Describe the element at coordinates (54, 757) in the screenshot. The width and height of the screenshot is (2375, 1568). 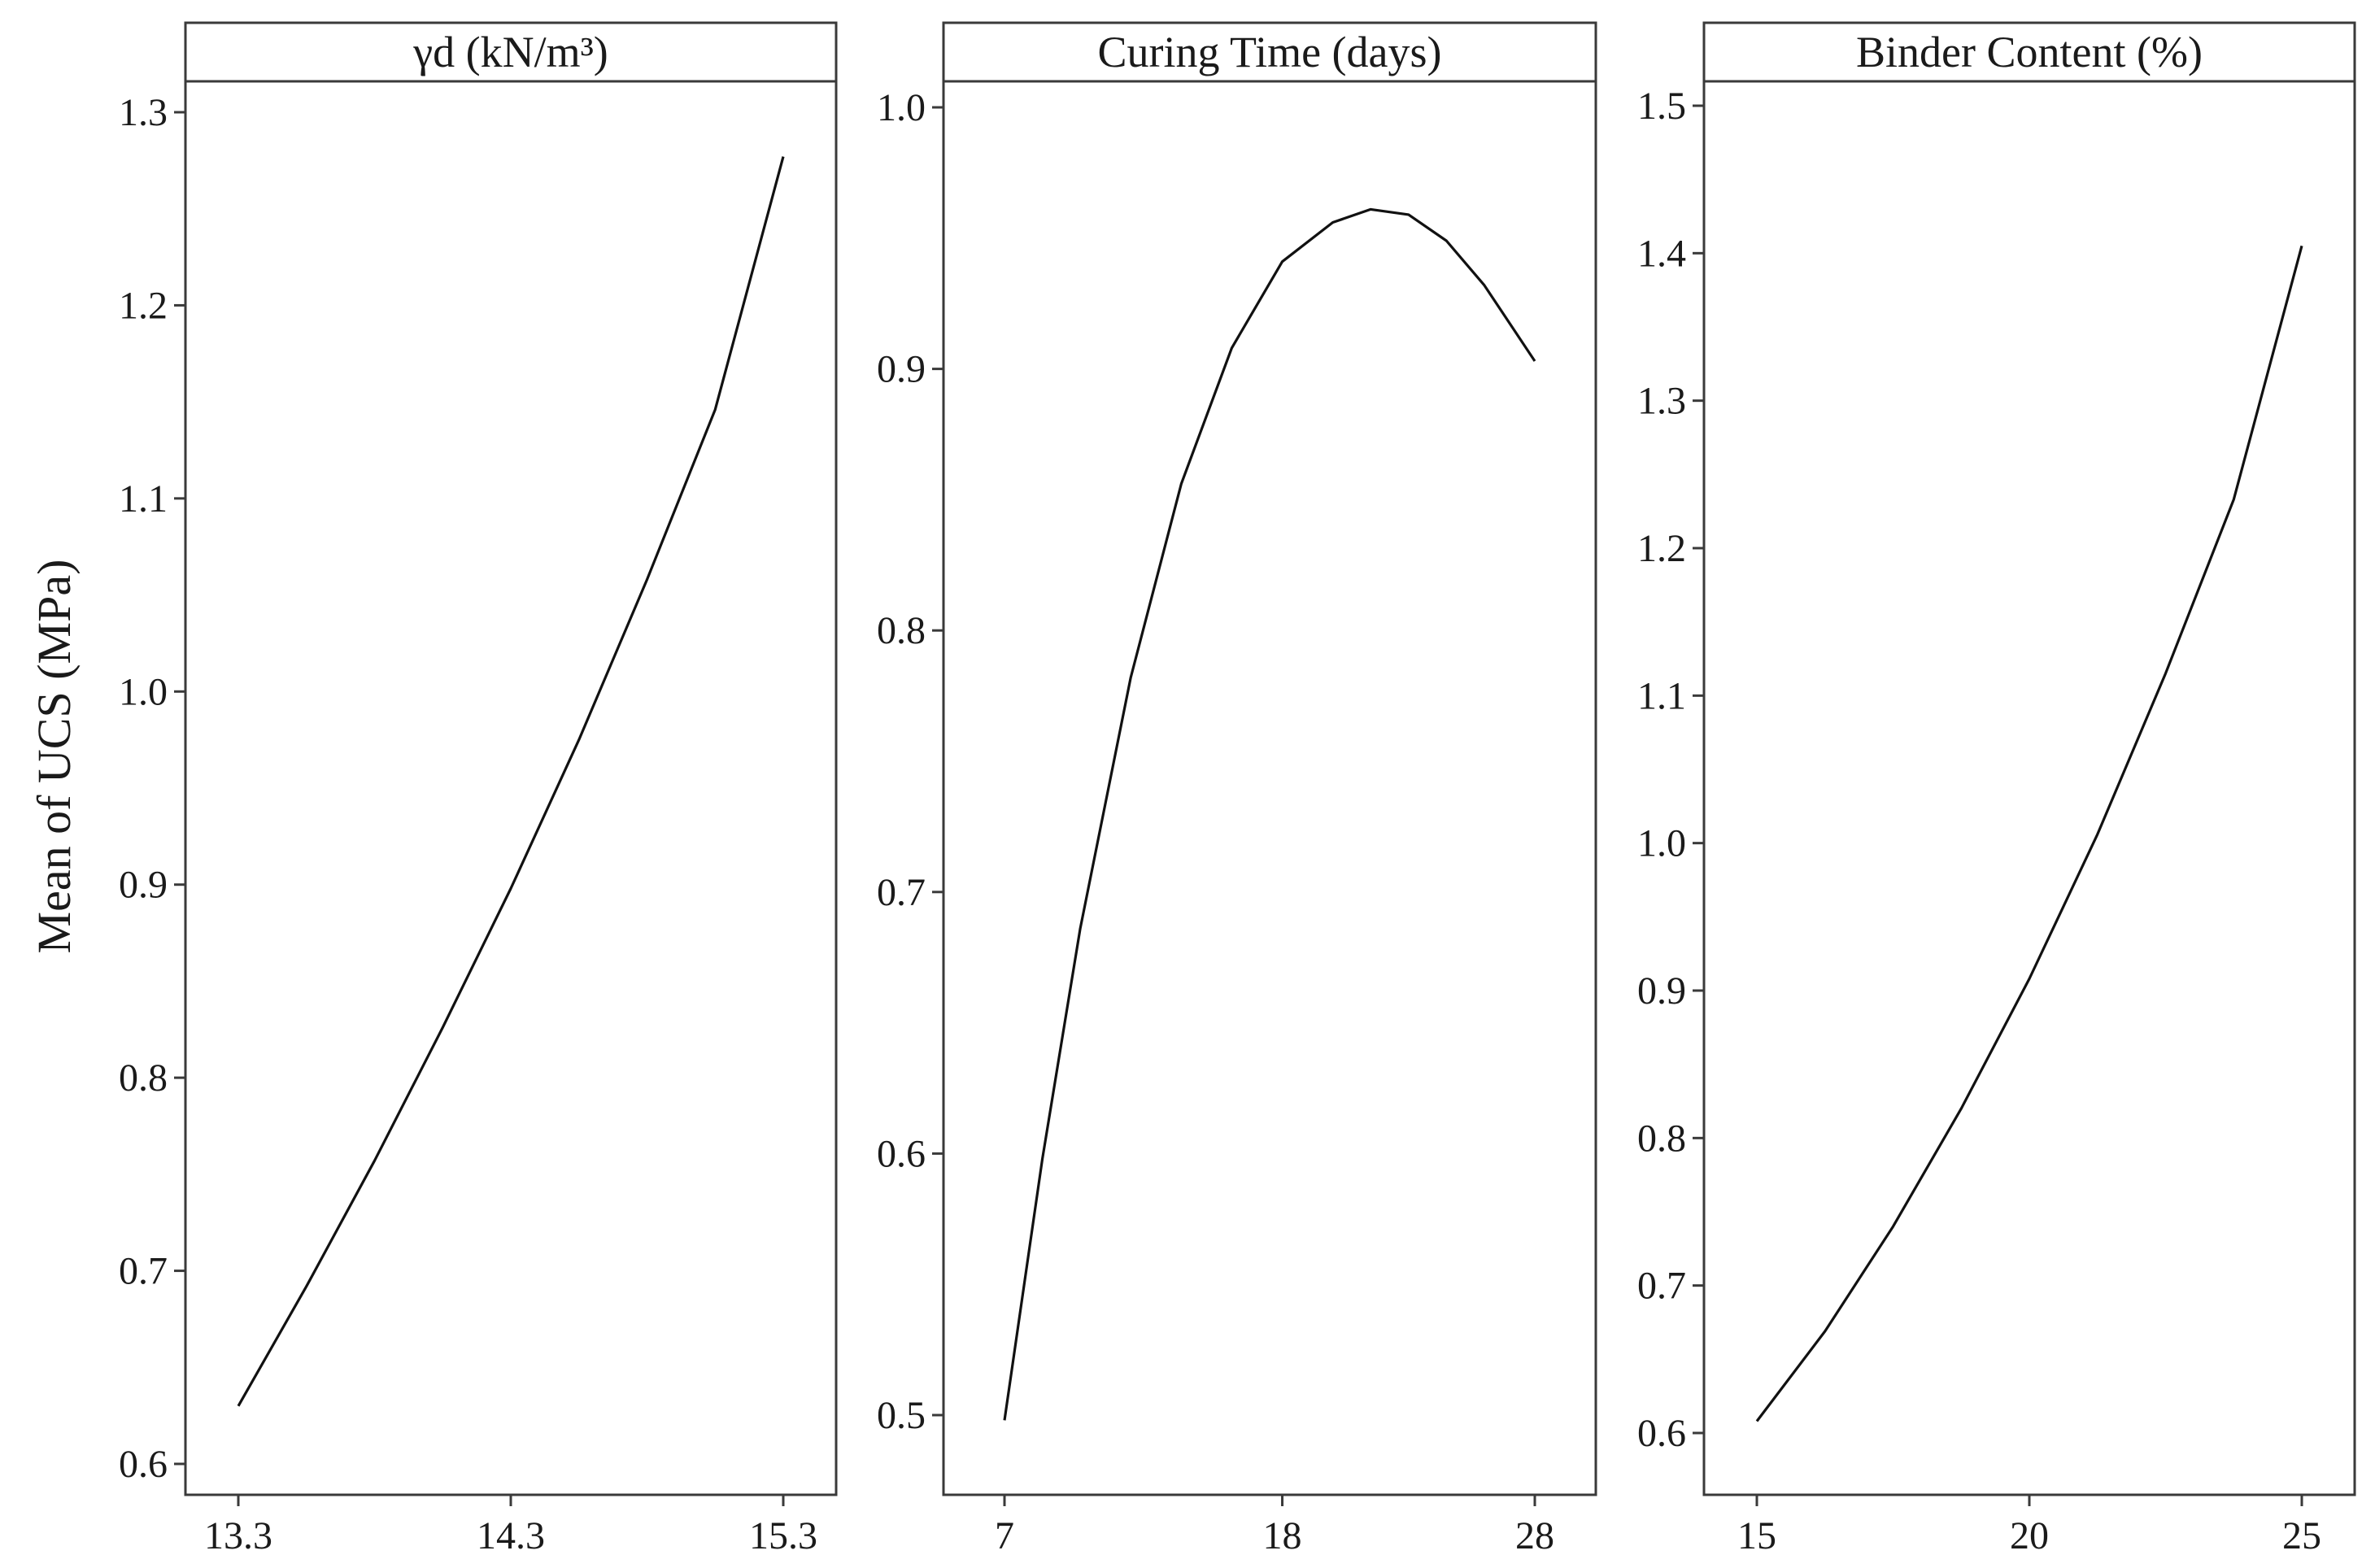
I see `y-axis-label: Mean of UCS (MPa)` at that location.